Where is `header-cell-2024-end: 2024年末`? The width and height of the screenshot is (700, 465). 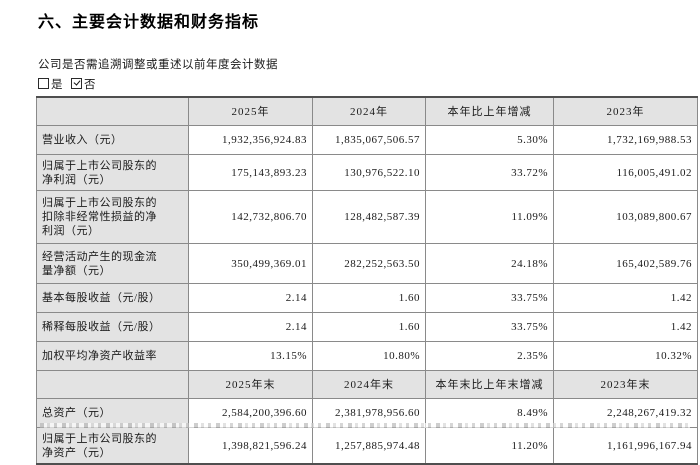
header-cell-2024-end: 2024年末 is located at coordinates (369, 384).